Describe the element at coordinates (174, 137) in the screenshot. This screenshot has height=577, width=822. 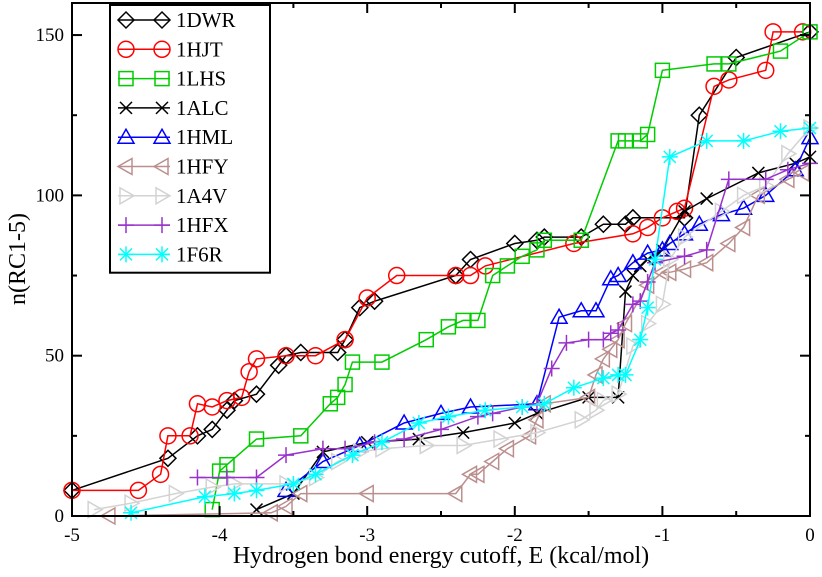
I see `legend-item: 1HML` at that location.